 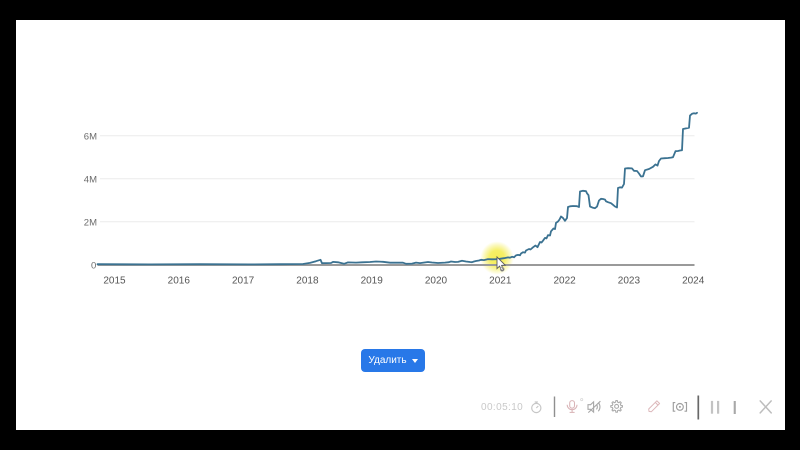 What do you see at coordinates (90, 136) in the screenshot?
I see `svg-text: 6M` at bounding box center [90, 136].